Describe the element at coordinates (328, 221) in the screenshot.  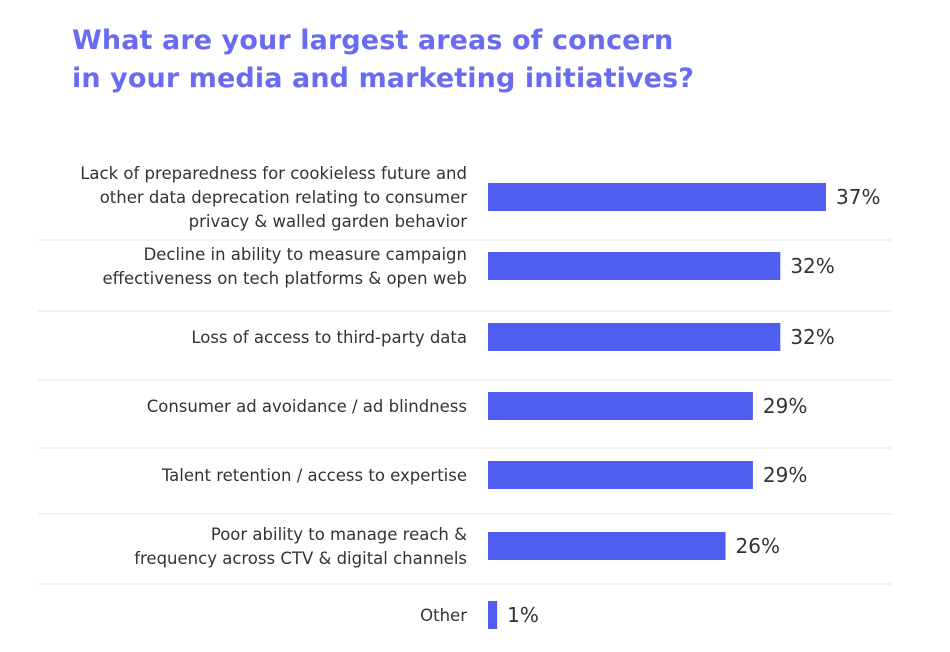
I see `category-label-line: privacy & walled garden behavior` at that location.